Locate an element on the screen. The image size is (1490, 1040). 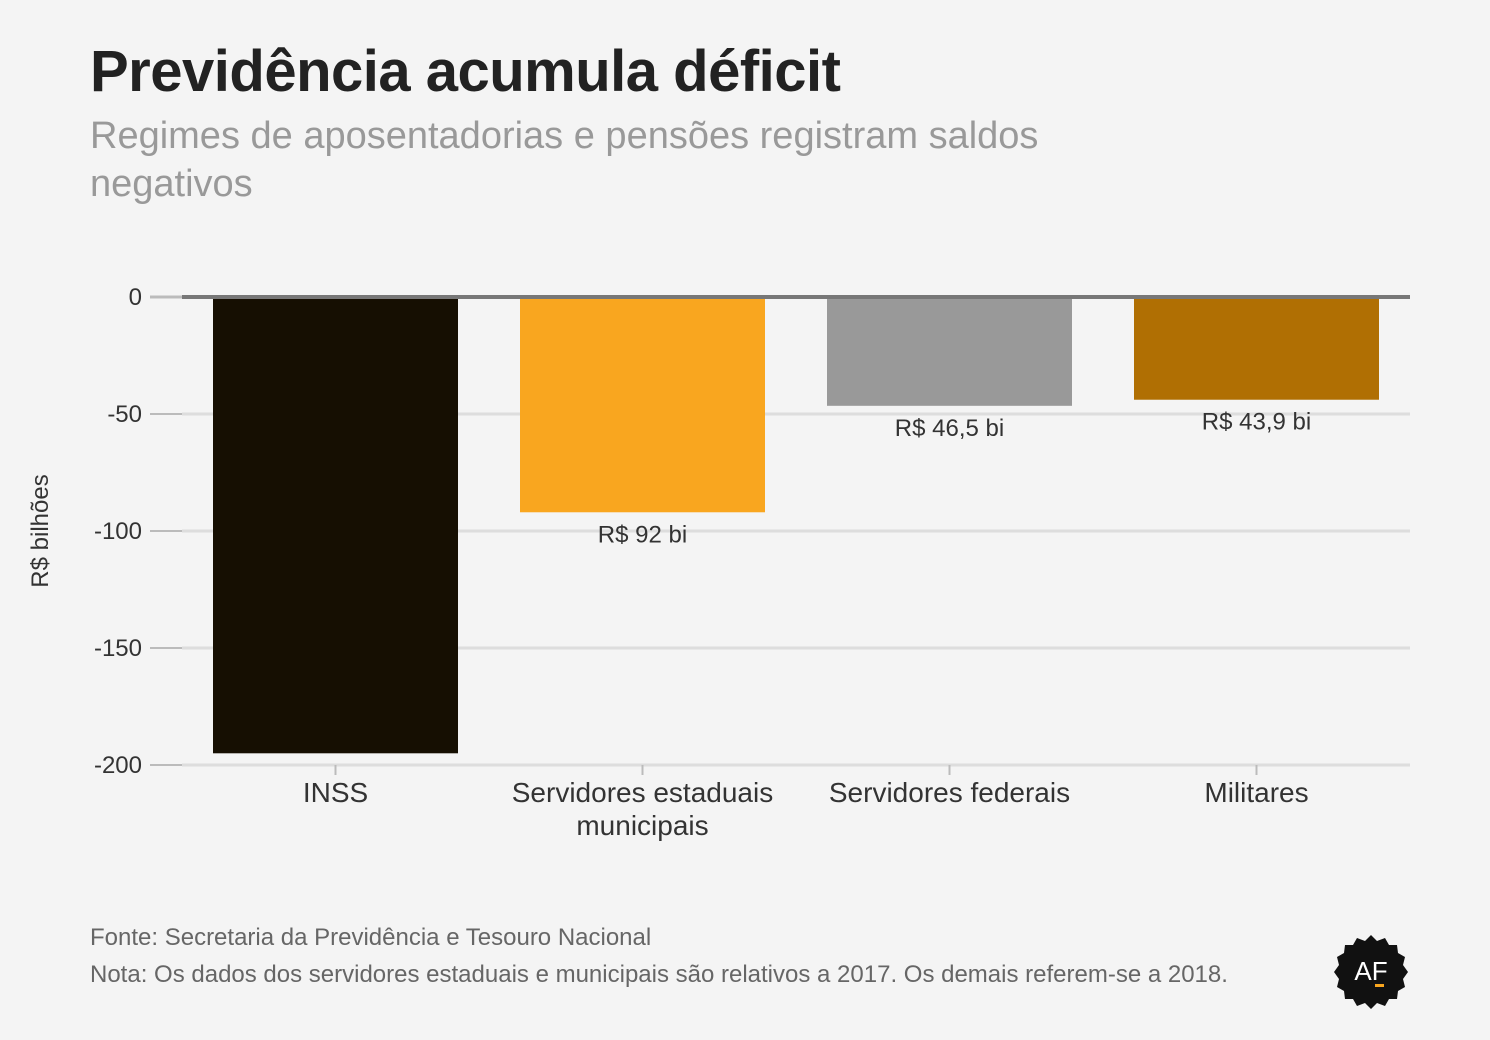
y-tick-label: -100 is located at coordinates (118, 531).